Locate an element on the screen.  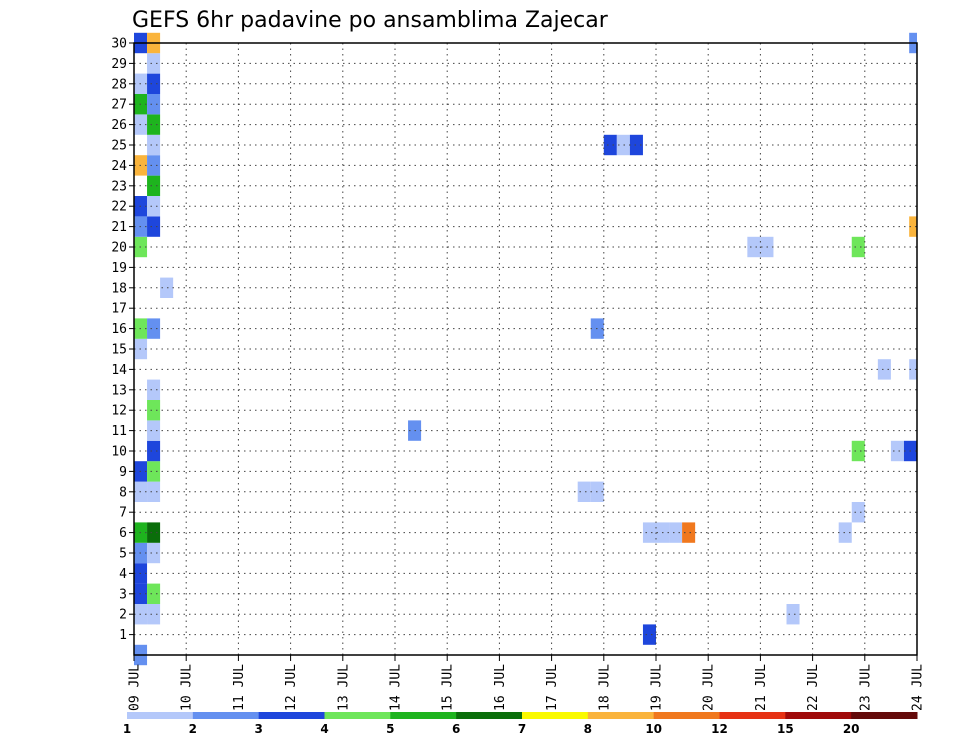
y-tick-label: 8 is located at coordinates (123, 492).